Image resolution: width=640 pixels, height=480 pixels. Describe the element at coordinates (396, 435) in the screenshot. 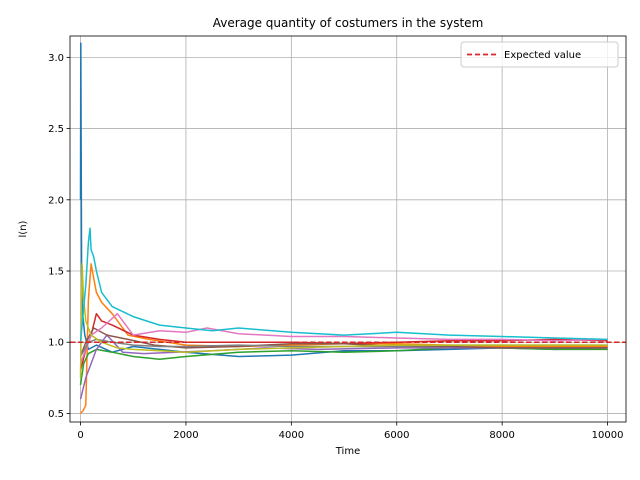

I see `x-tick-label: 6000` at that location.